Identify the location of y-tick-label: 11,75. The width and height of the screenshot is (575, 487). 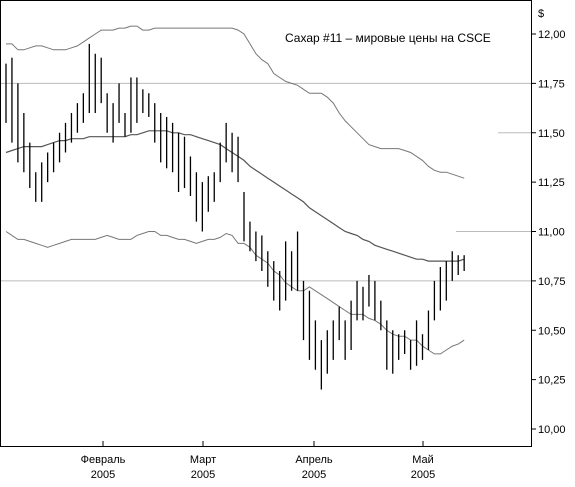
(551, 84).